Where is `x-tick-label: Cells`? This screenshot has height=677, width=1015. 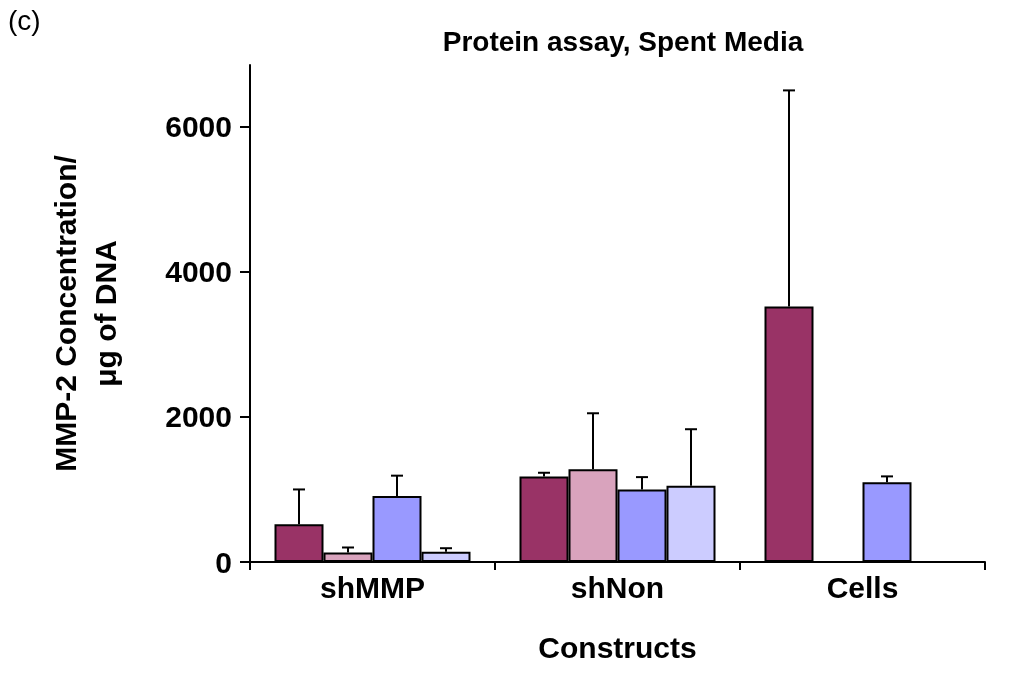
x-tick-label: Cells is located at coordinates (862, 587).